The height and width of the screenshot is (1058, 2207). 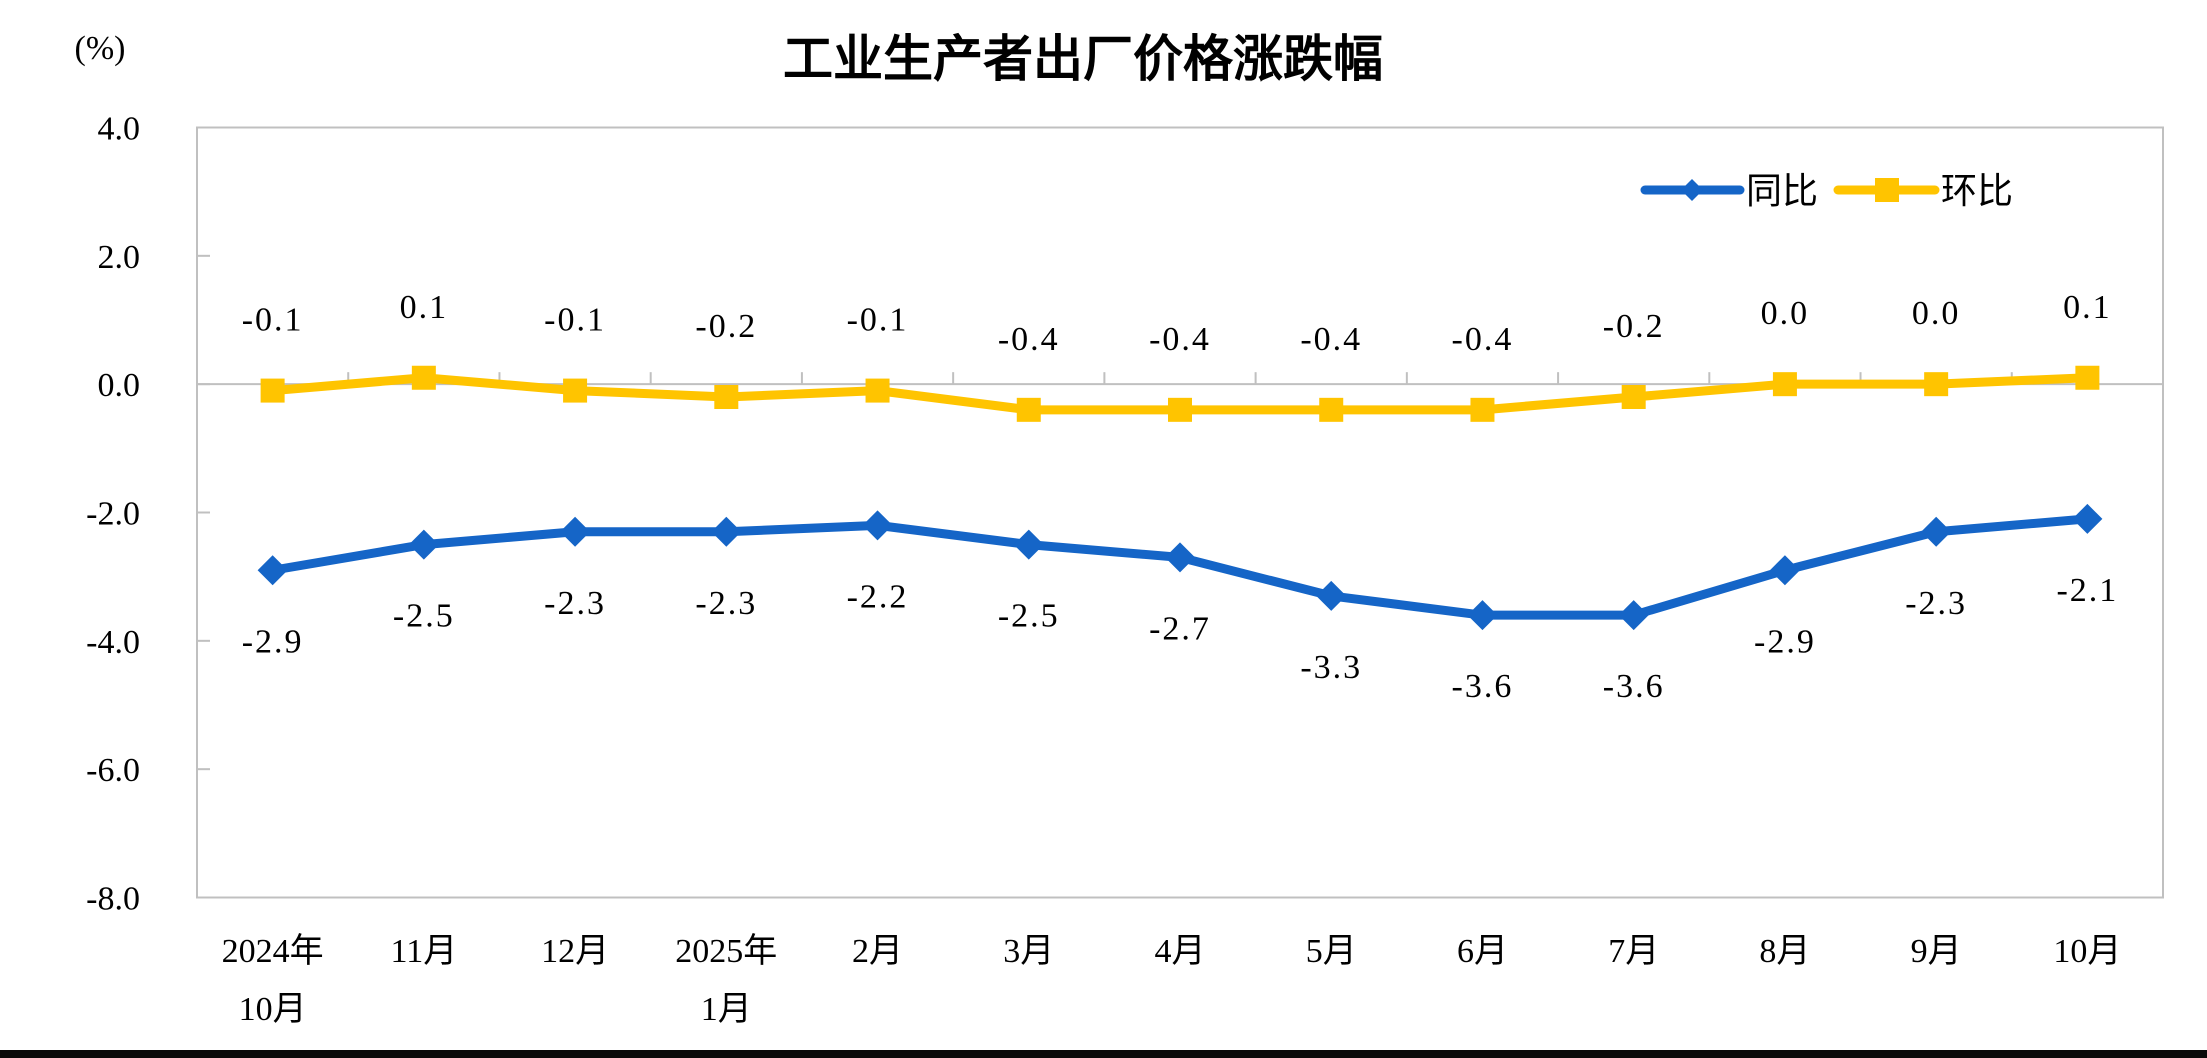 I want to click on legend-tongbi-label: 同比, so click(x=1782, y=191).